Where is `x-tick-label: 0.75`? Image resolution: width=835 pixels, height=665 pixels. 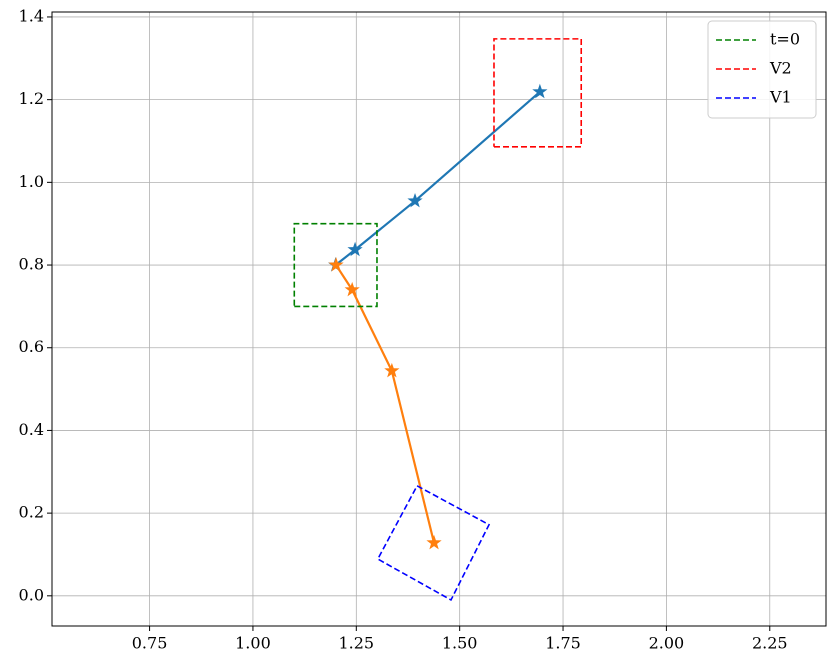 x-tick-label: 0.75 is located at coordinates (150, 643).